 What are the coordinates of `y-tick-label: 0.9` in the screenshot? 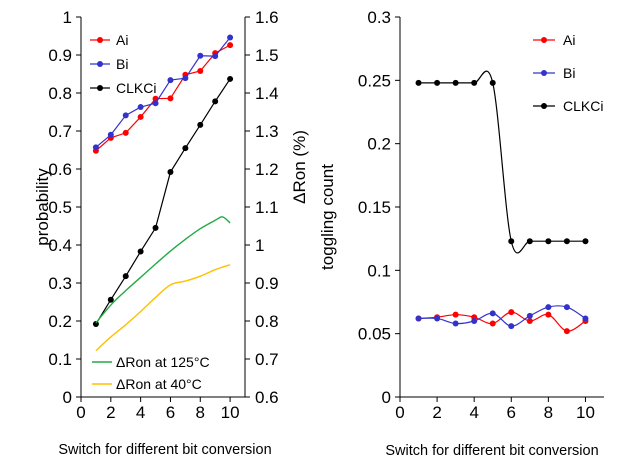 It's located at (60, 55).